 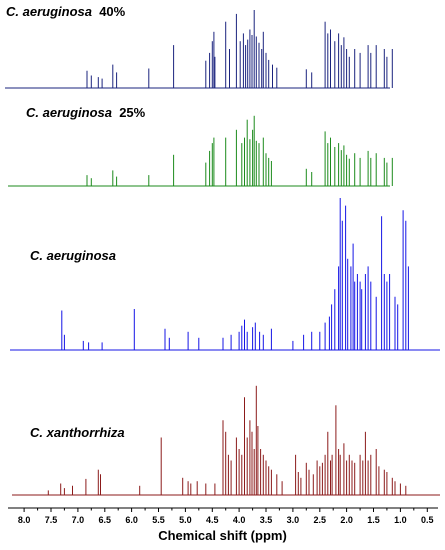 I want to click on series-label-4: C. xanthorrhiza, so click(x=77, y=432).